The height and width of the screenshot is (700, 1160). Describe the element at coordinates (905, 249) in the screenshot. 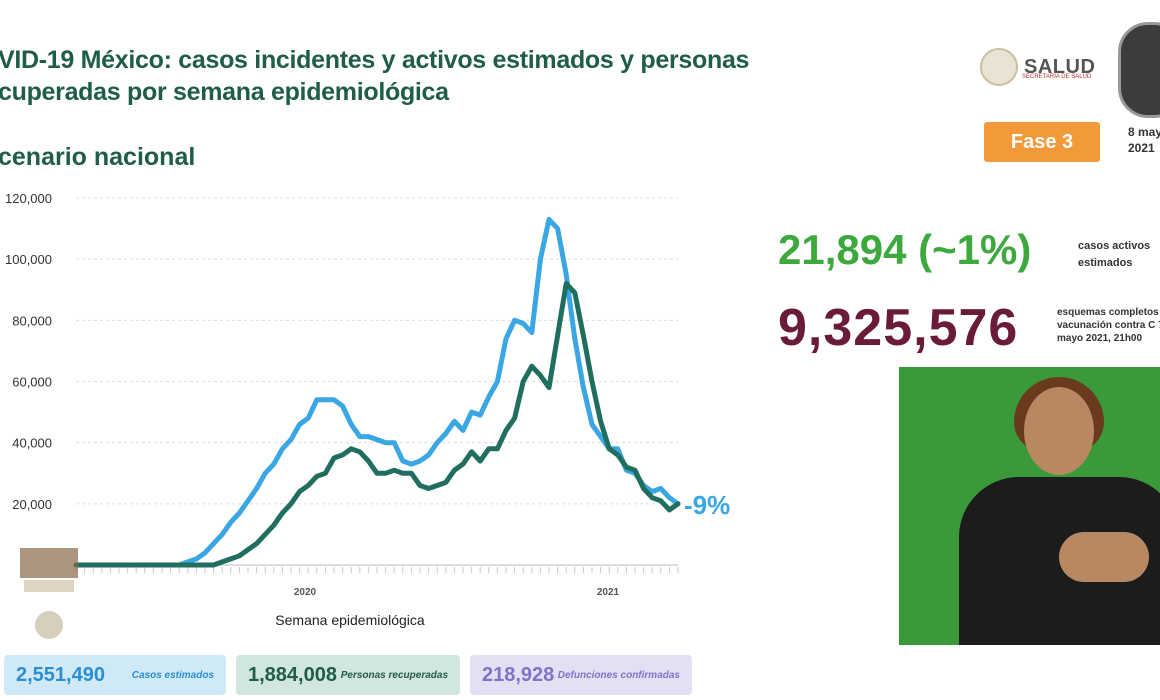

I see `active-cases-value: 21,894 (~1%)` at that location.